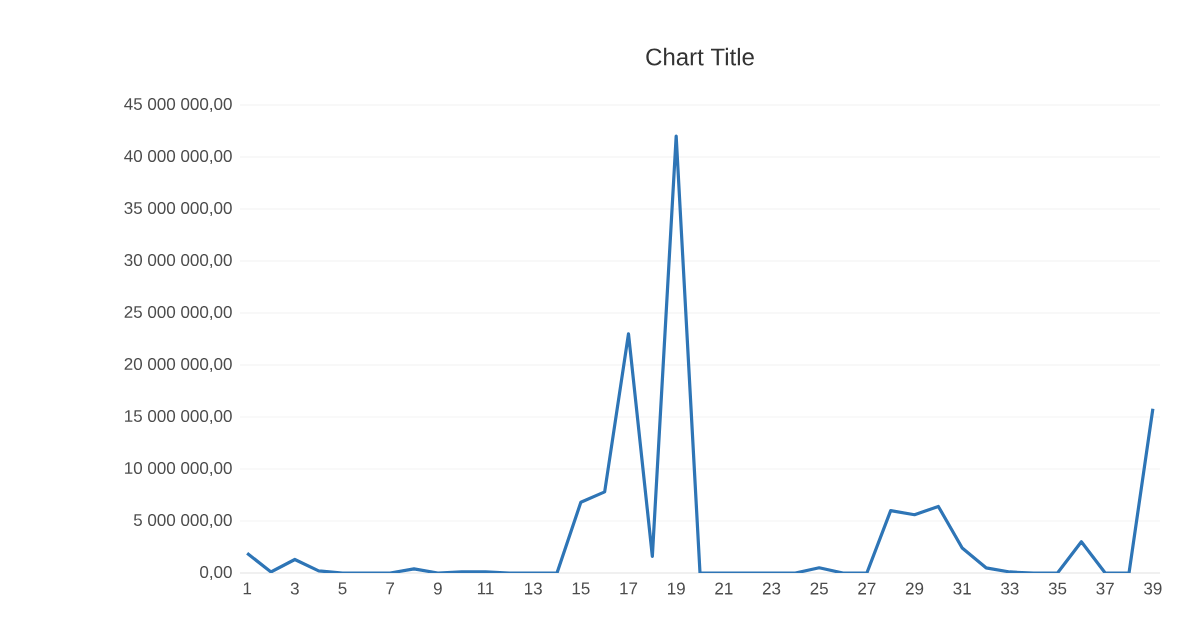 The image size is (1196, 635). Describe the element at coordinates (178, 417) in the screenshot. I see `y-tick-label: 15 000 000,00` at that location.